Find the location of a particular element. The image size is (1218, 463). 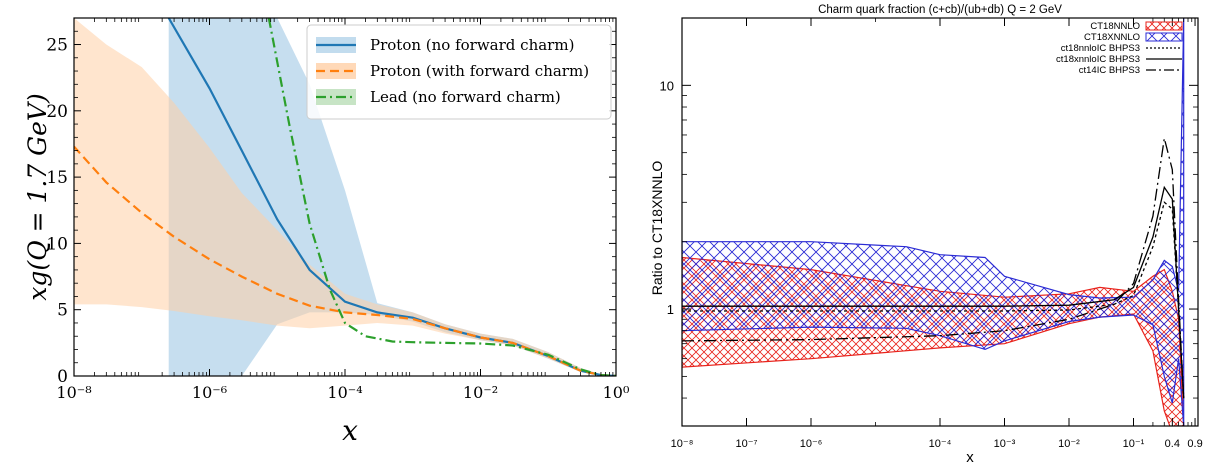

right-legend-label: ct18nnloIC BHPS3 is located at coordinates (1100, 48).